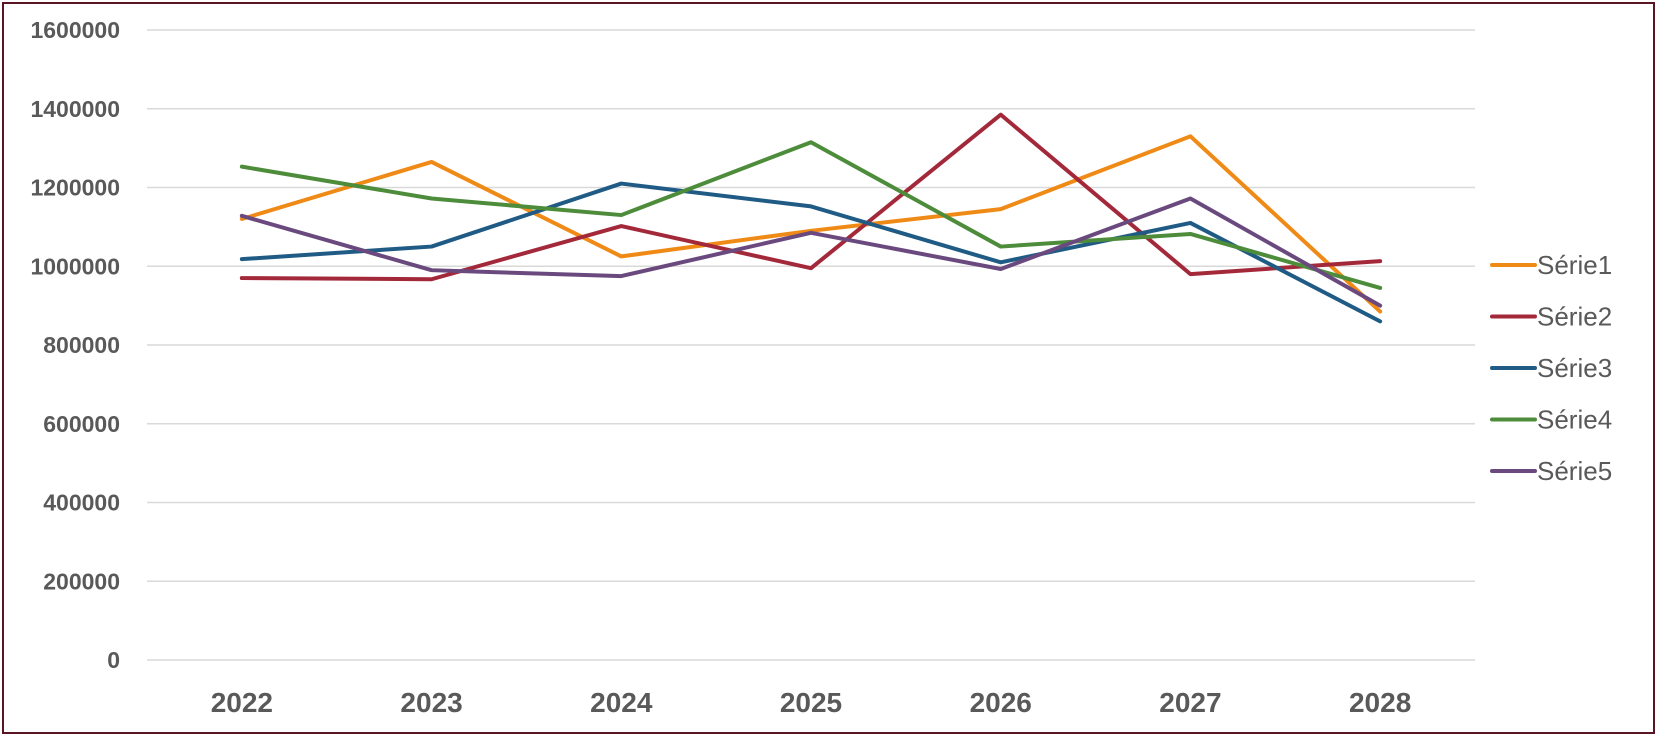 The width and height of the screenshot is (1660, 739). I want to click on legend: Série1 Série2 Série3 Série4 Série5, so click(1551, 368).